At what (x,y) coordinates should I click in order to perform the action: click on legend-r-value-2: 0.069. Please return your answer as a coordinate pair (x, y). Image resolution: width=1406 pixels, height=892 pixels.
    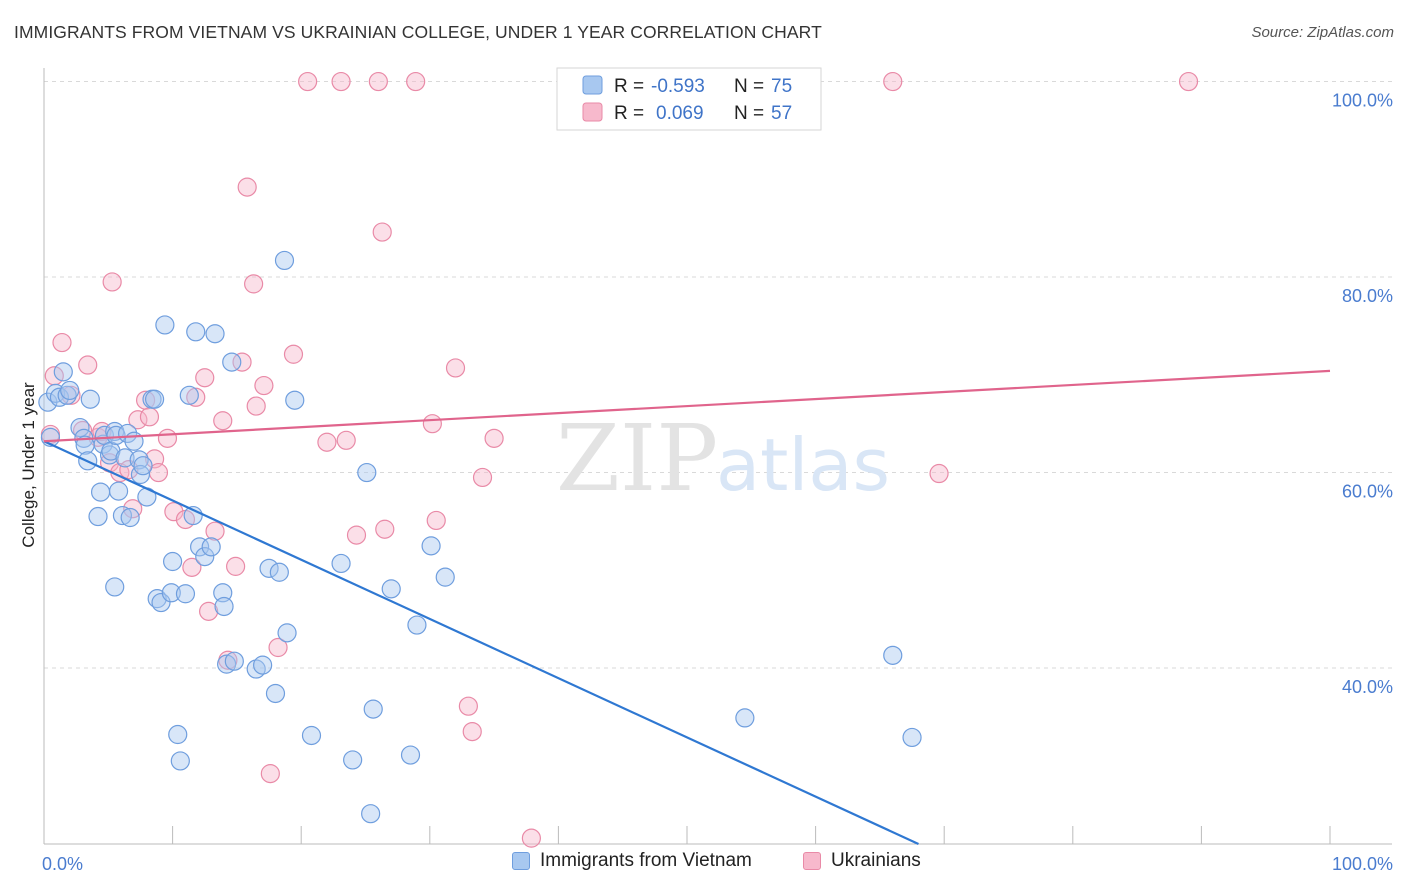
    Looking at the image, I should click on (680, 113).